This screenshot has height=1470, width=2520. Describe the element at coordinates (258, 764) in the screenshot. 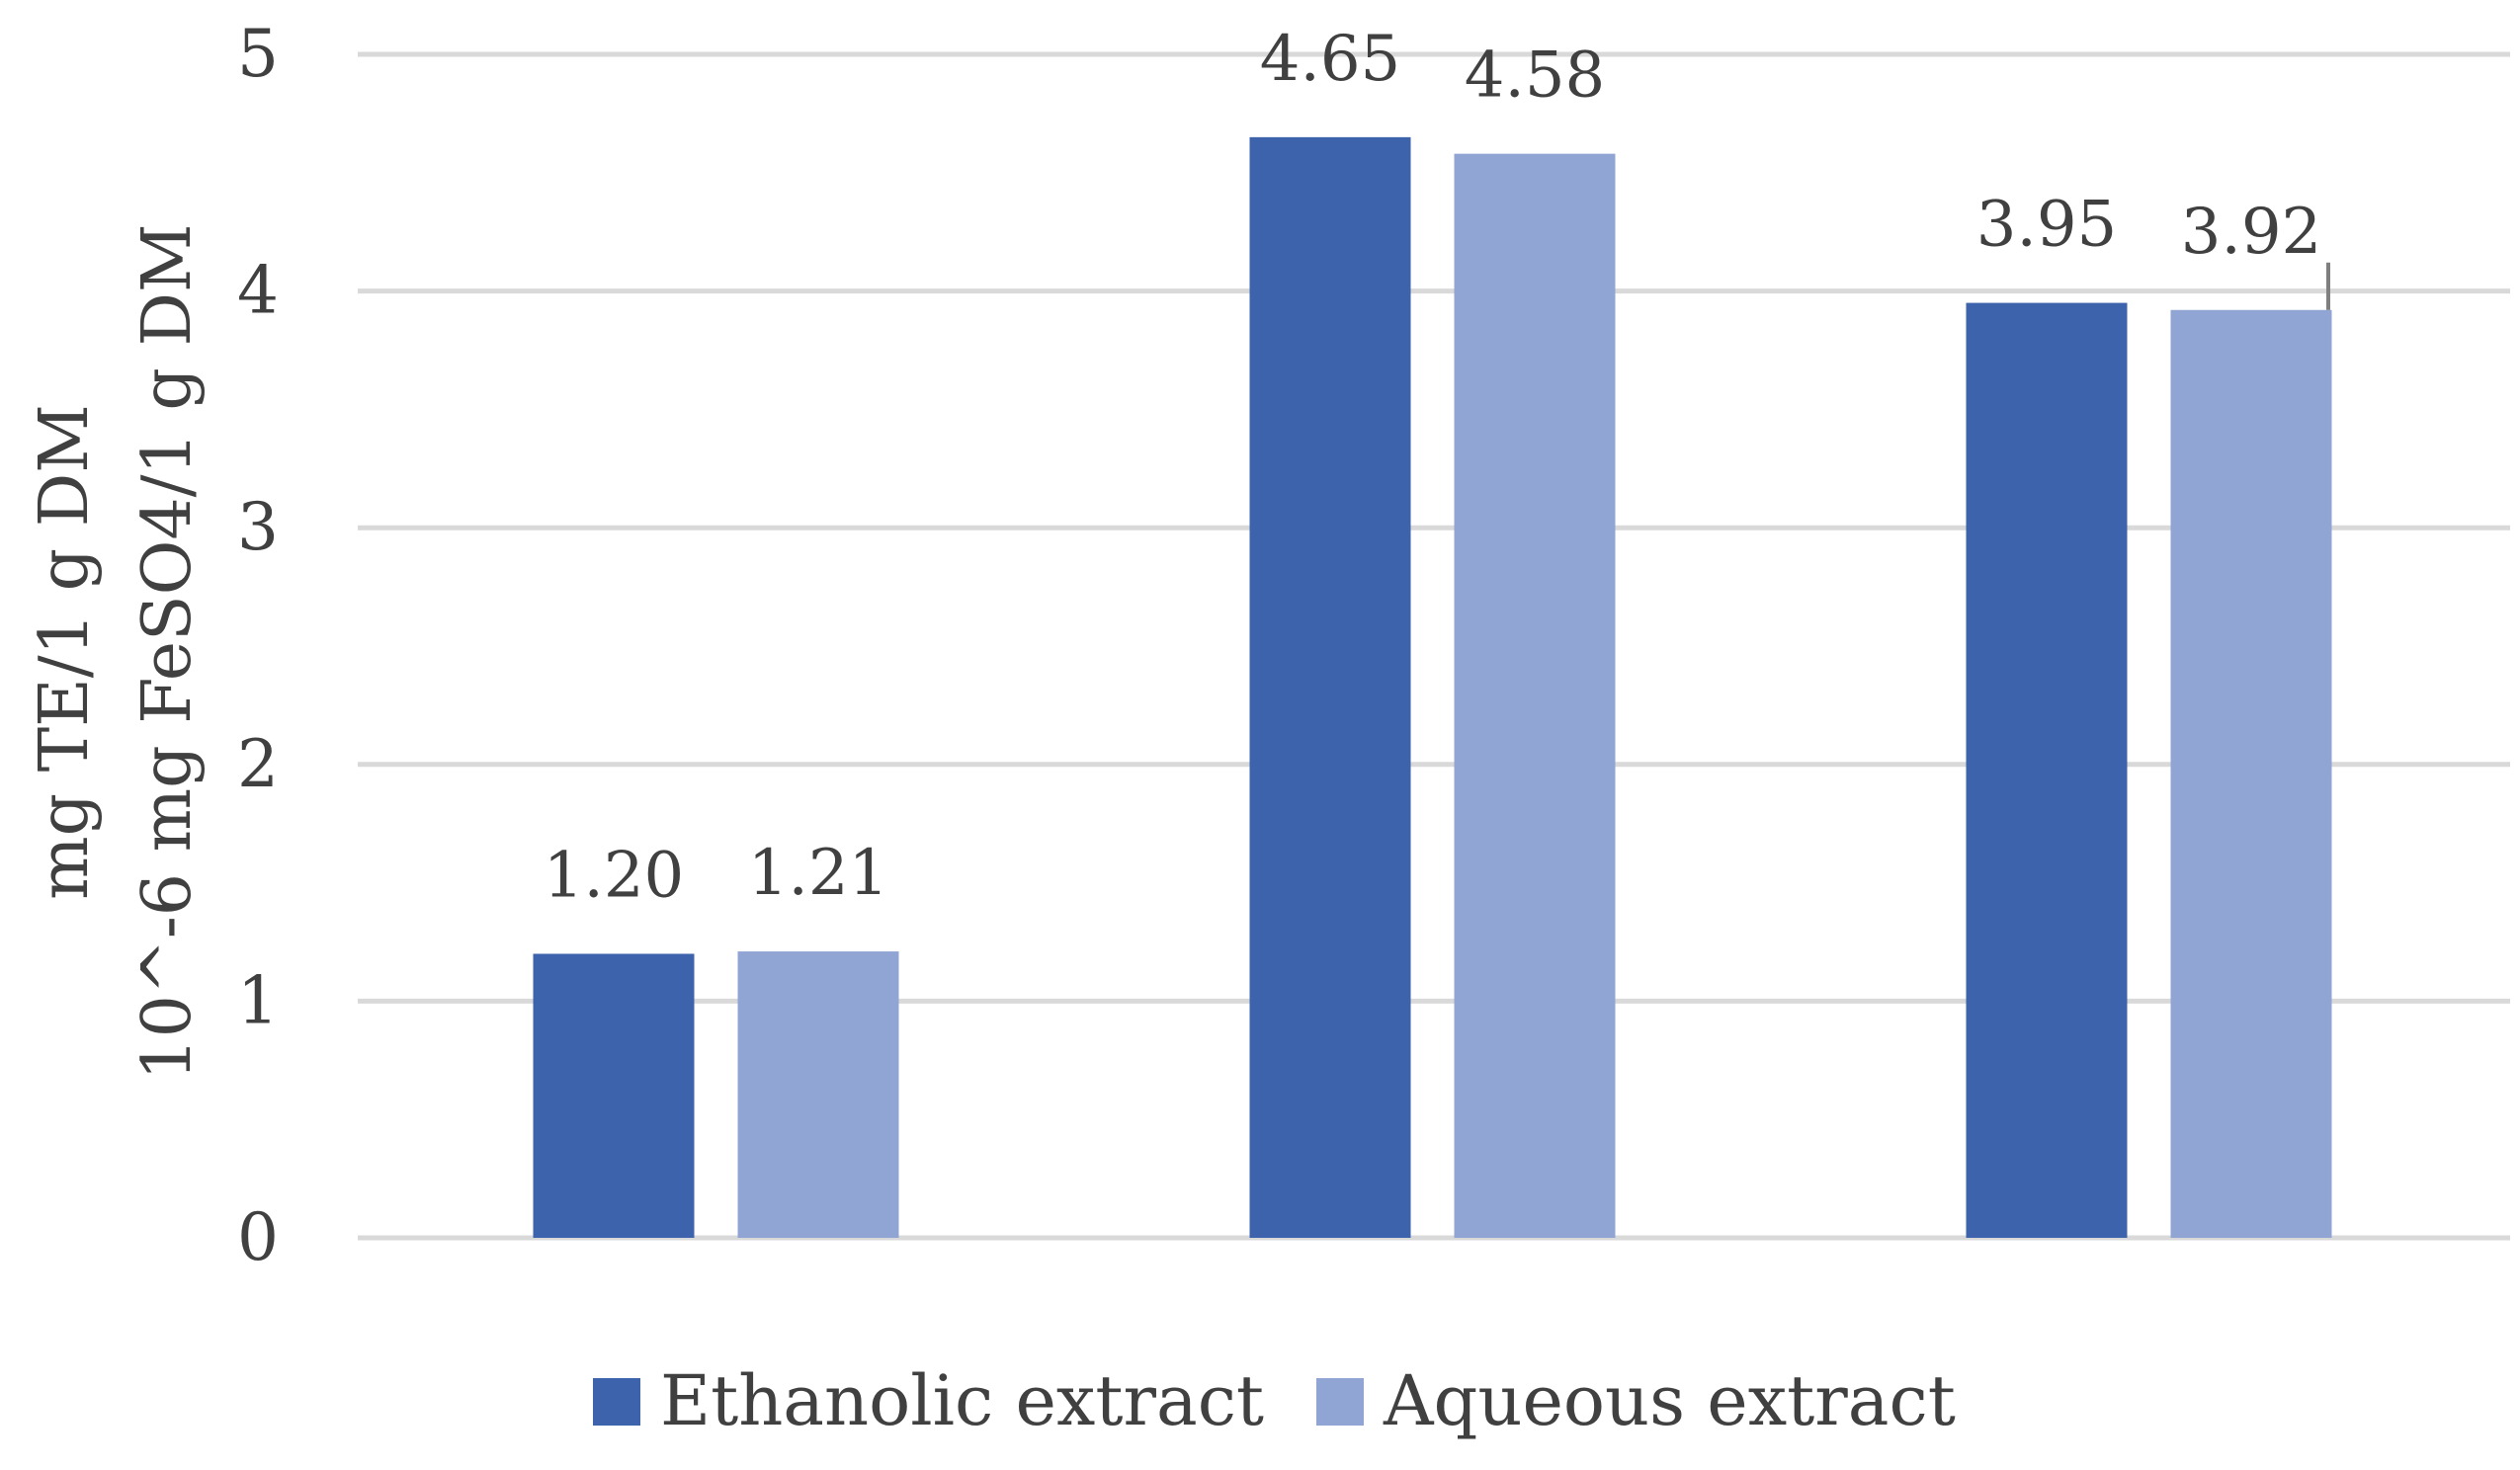

I see `y-tick-label-2: 2` at that location.